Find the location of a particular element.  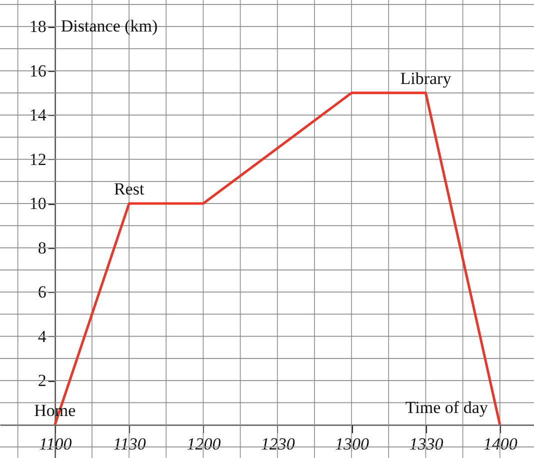

y-axis-title: Distance (km) is located at coordinates (109, 26).